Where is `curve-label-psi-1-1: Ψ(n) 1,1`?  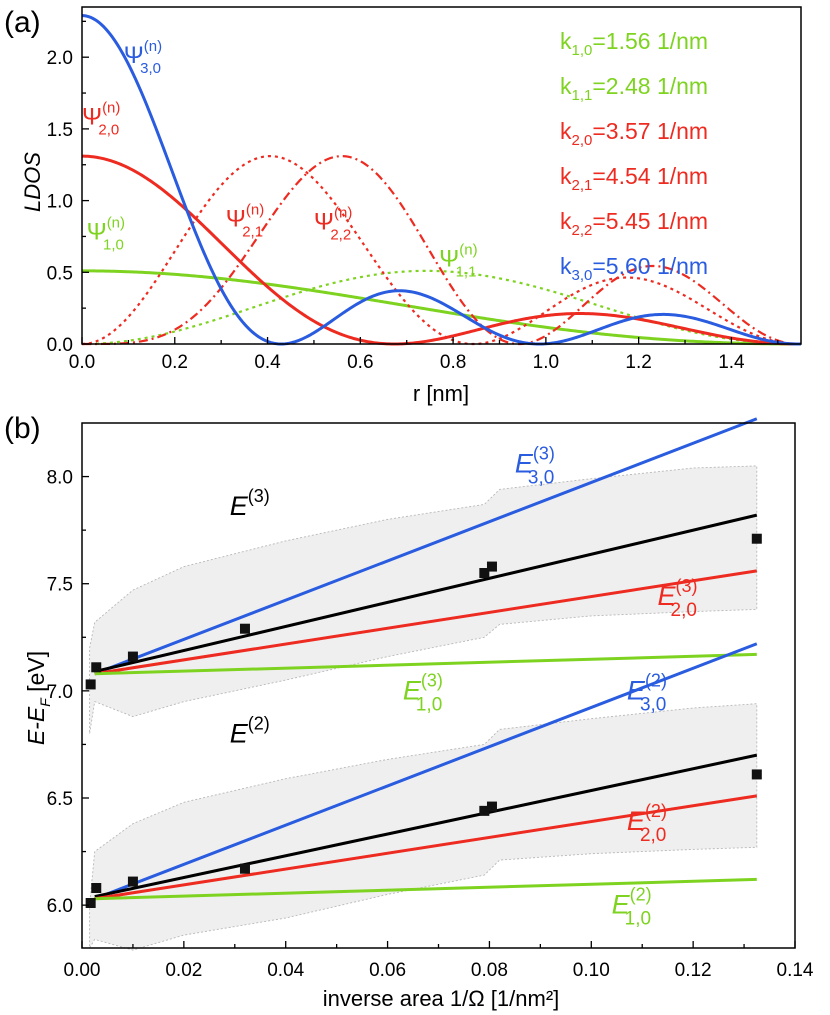 curve-label-psi-1-1: Ψ(n) 1,1 is located at coordinates (458, 261).